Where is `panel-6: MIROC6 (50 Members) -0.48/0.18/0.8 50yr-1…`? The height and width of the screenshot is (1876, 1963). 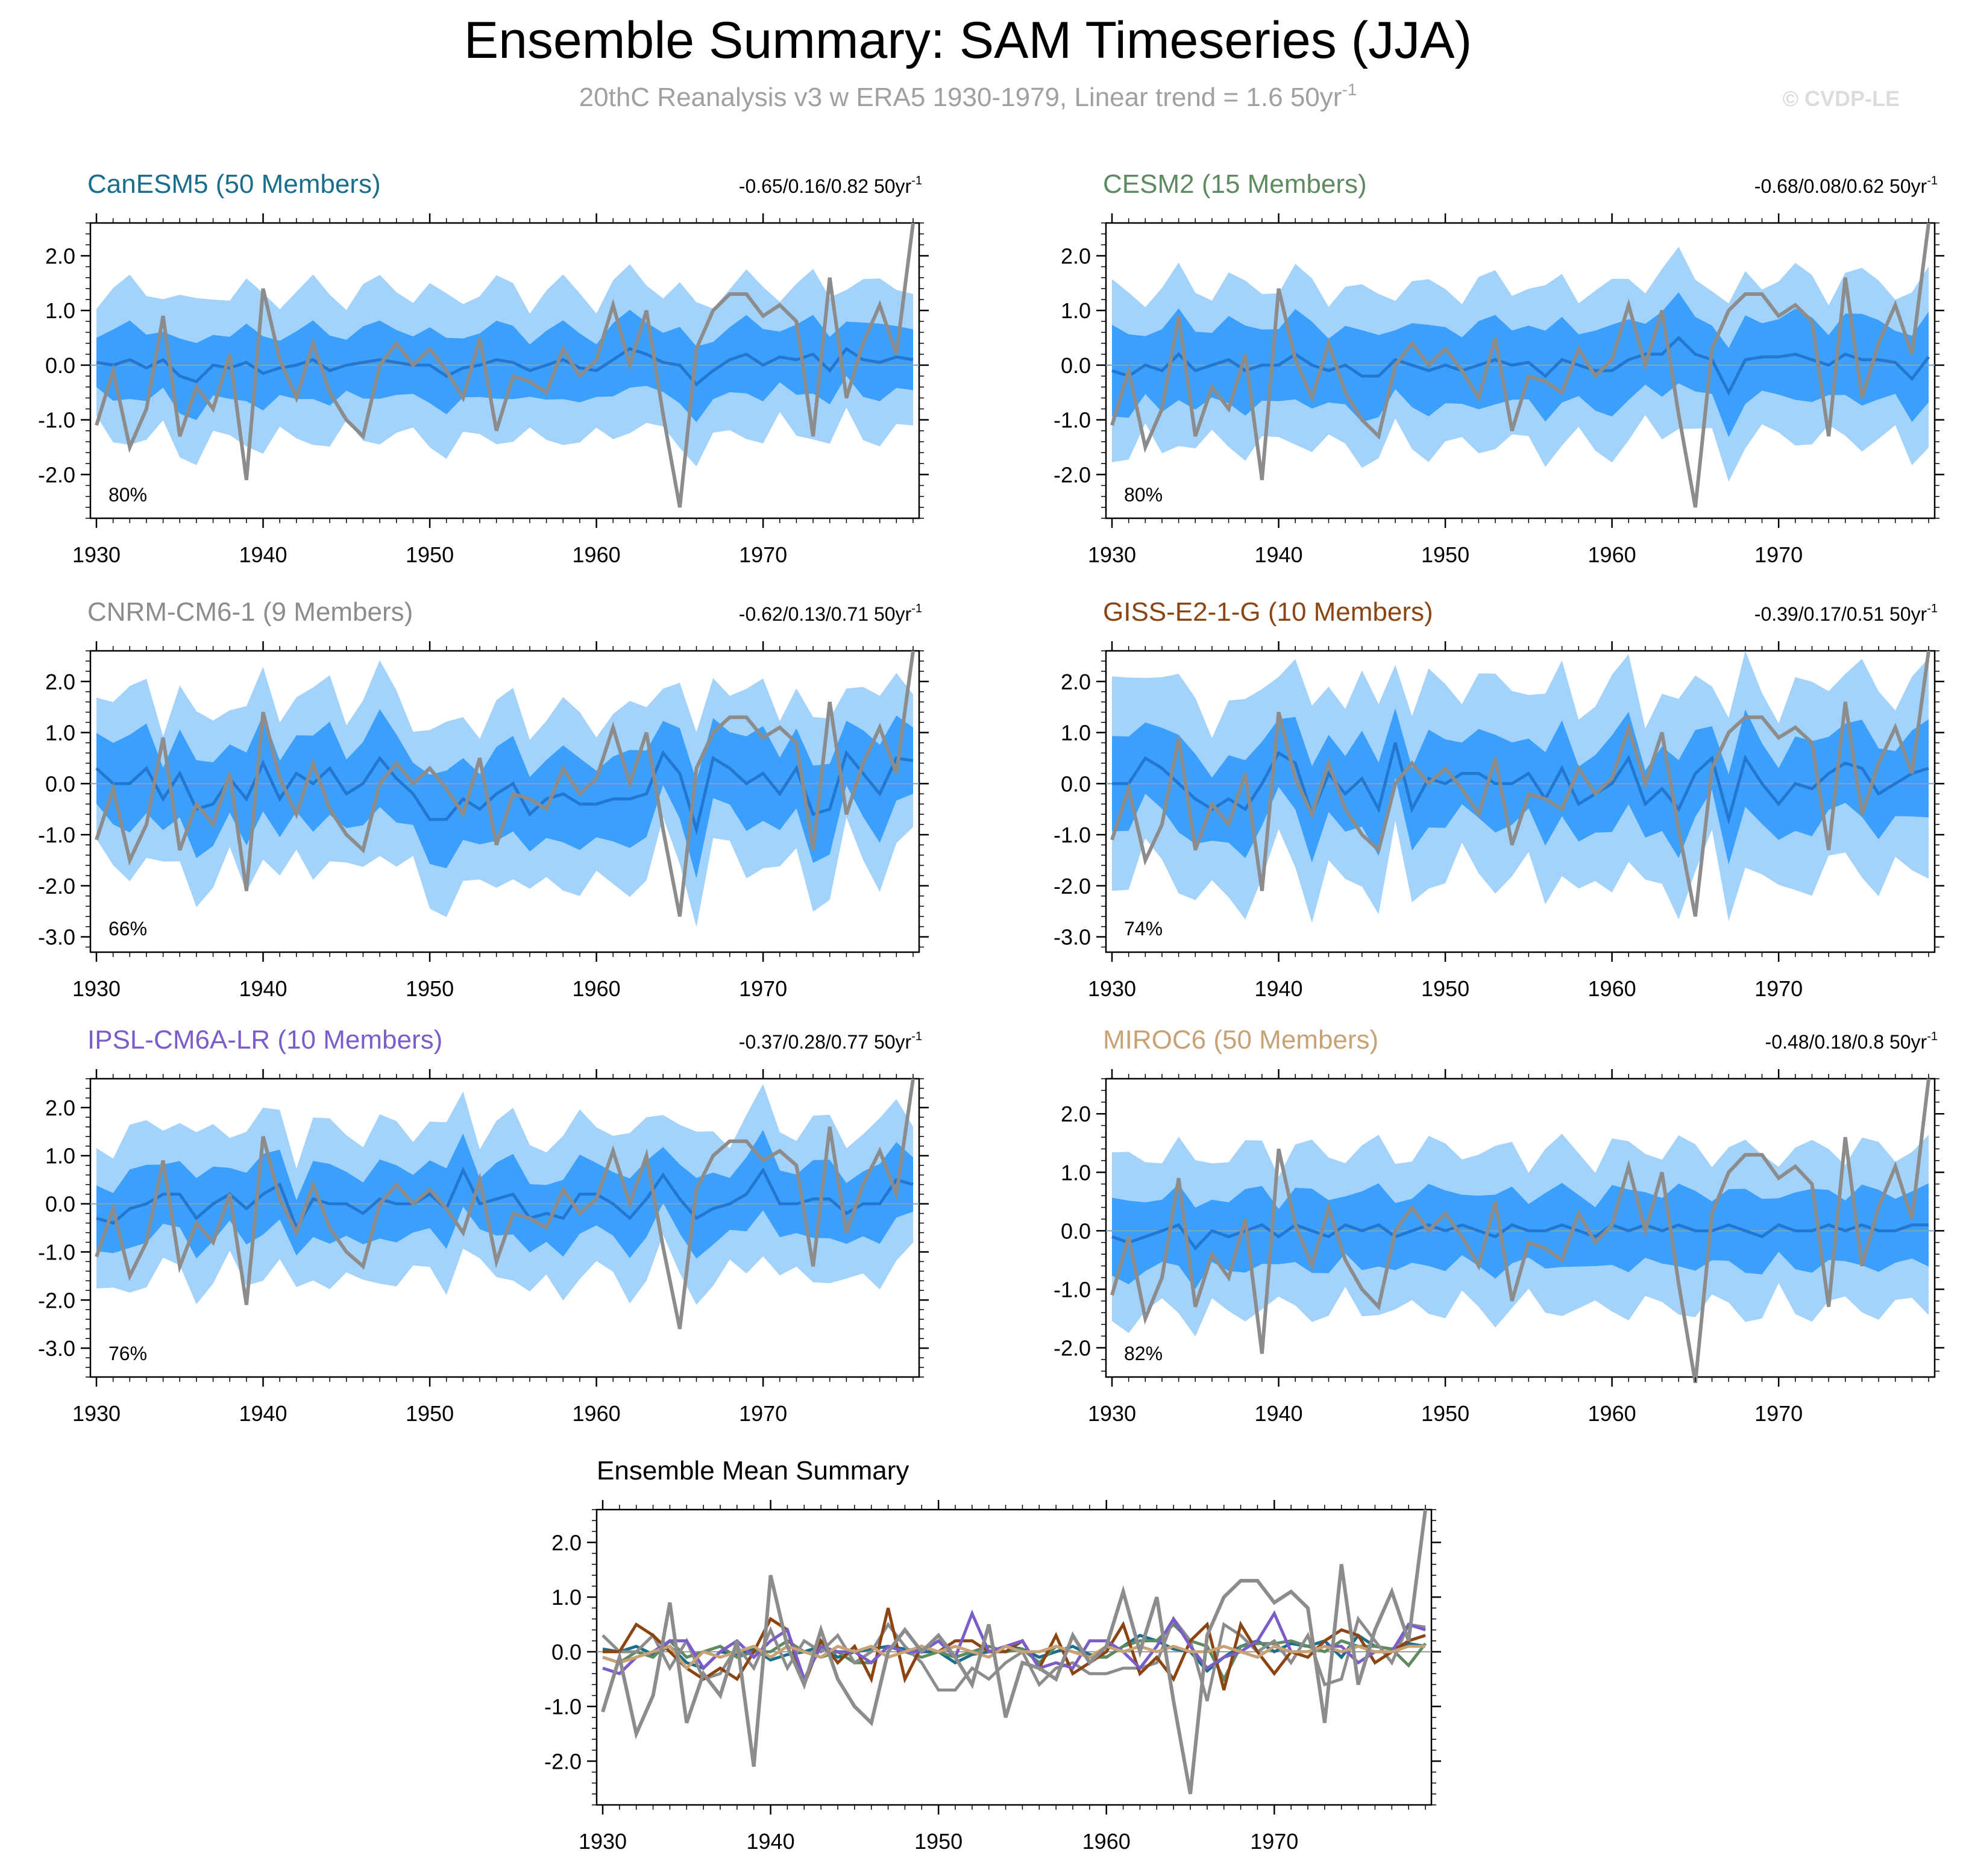
panel-6: MIROC6 (50 Members) -0.48/0.18/0.8 50yr-1… is located at coordinates (1499, 1225).